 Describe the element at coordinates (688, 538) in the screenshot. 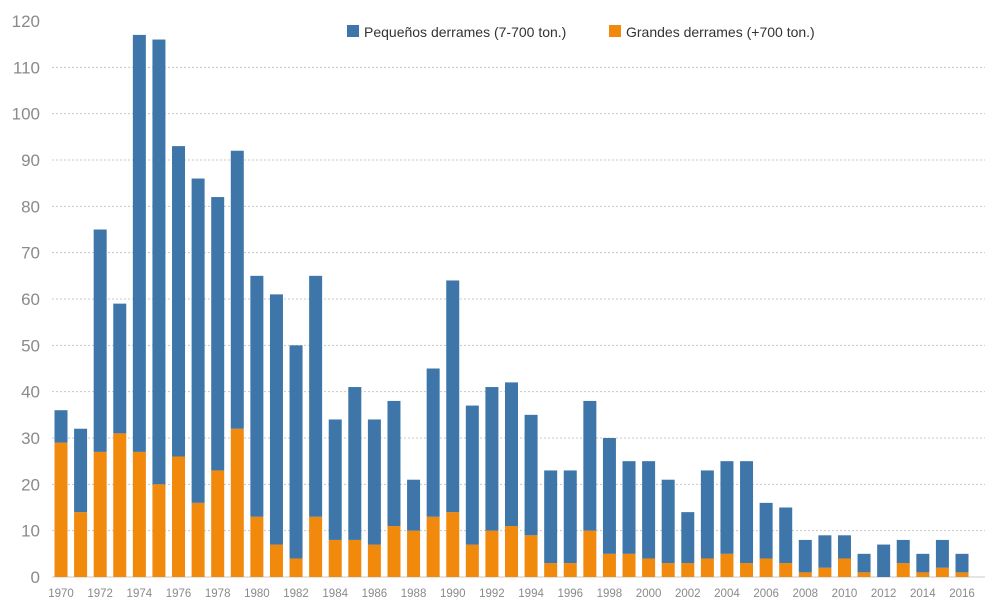

I see `bar-small-spills-2002` at that location.